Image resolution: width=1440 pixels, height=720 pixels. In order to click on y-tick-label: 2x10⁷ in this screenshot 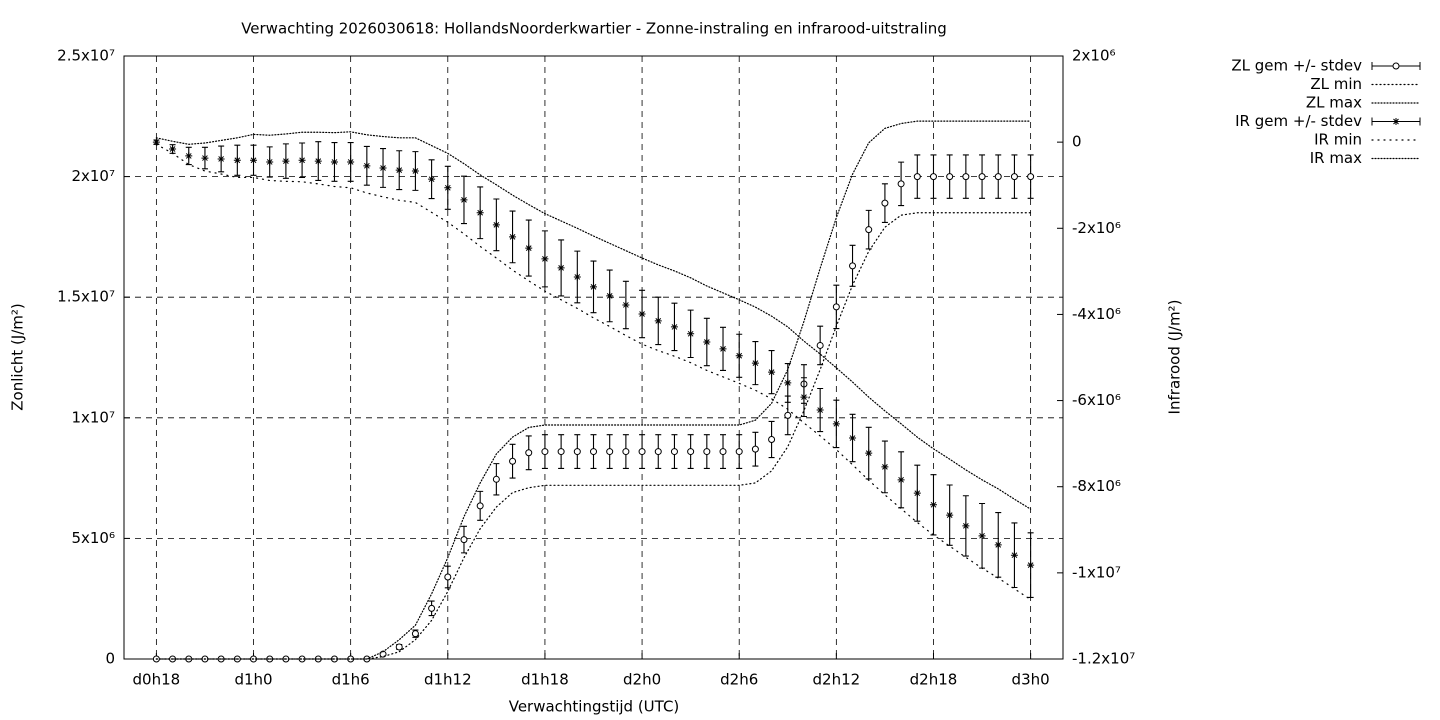, I will do `click(93, 176)`.